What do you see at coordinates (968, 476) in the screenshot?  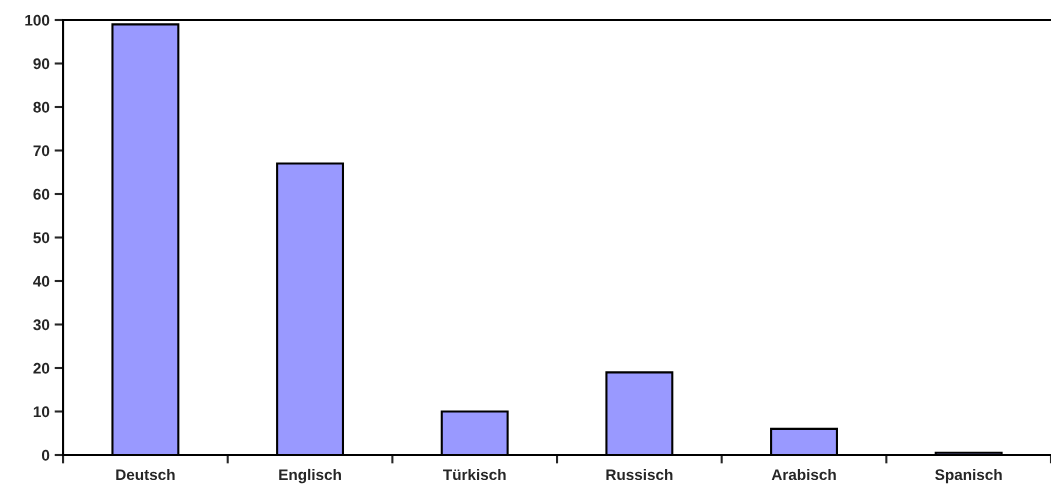 I see `x-tick-label: Spanisch` at bounding box center [968, 476].